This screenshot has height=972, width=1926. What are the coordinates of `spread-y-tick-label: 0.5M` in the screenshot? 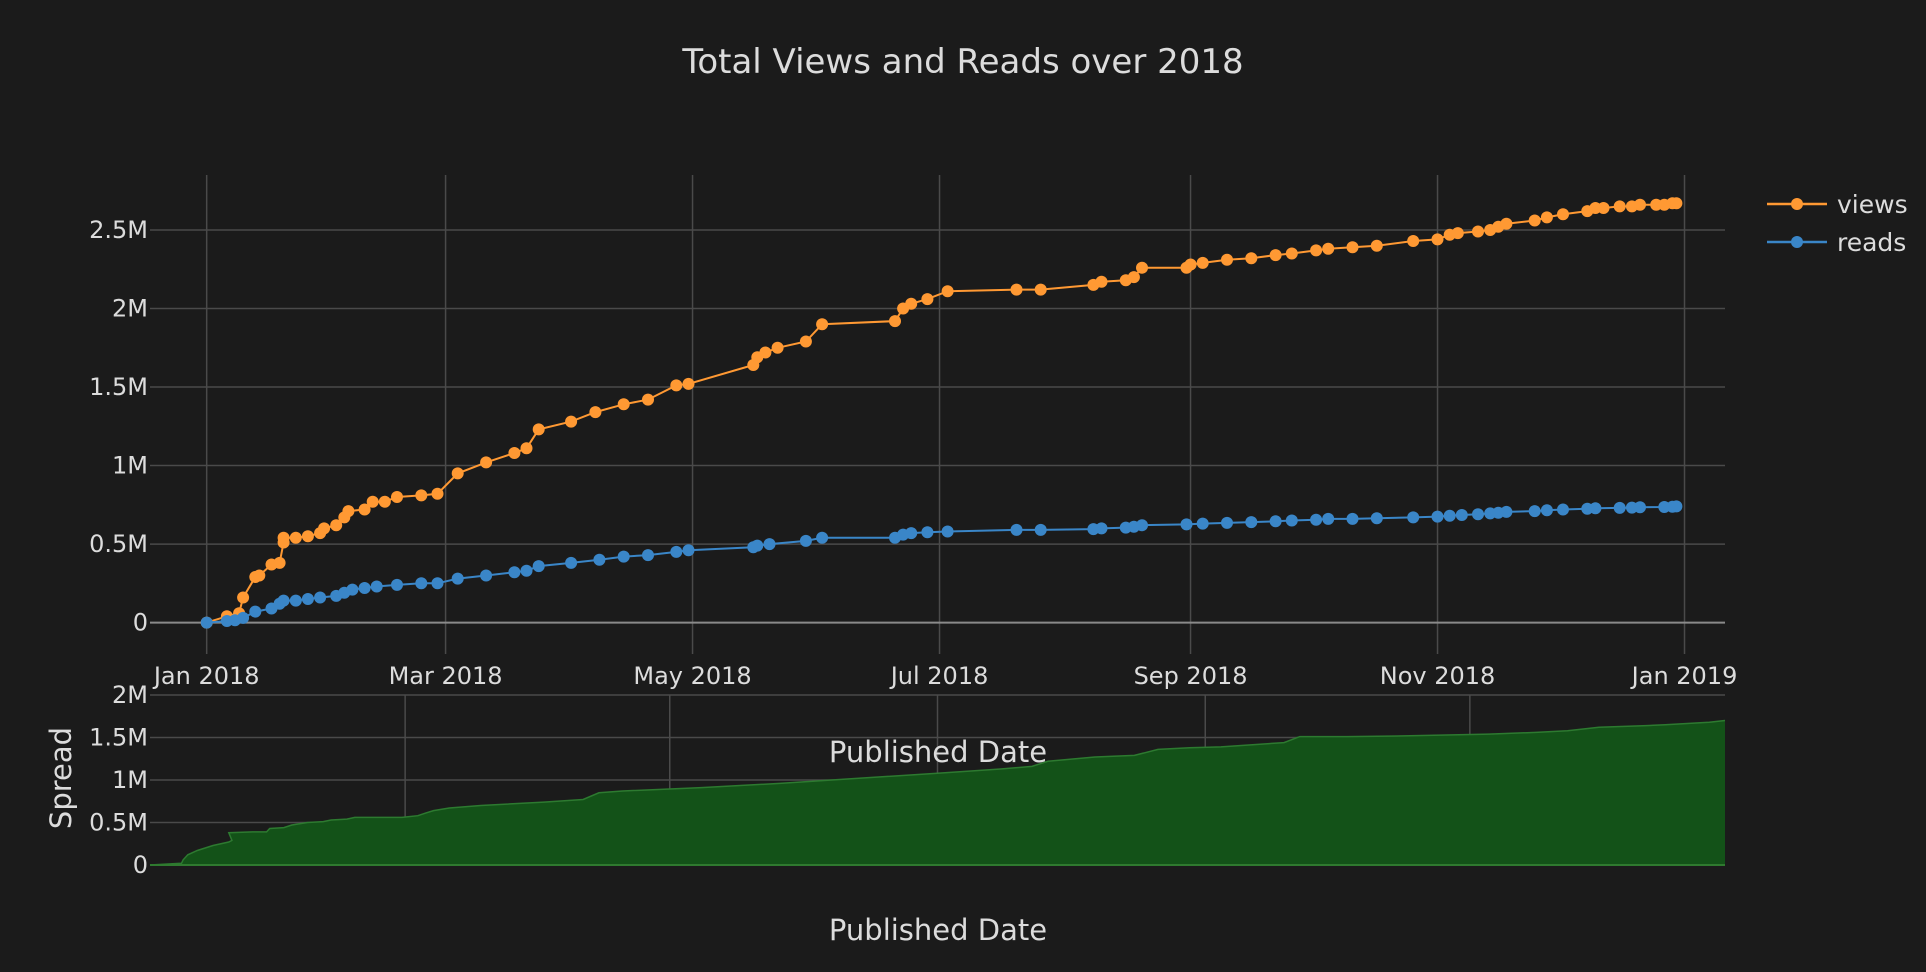 It's located at (118, 823).